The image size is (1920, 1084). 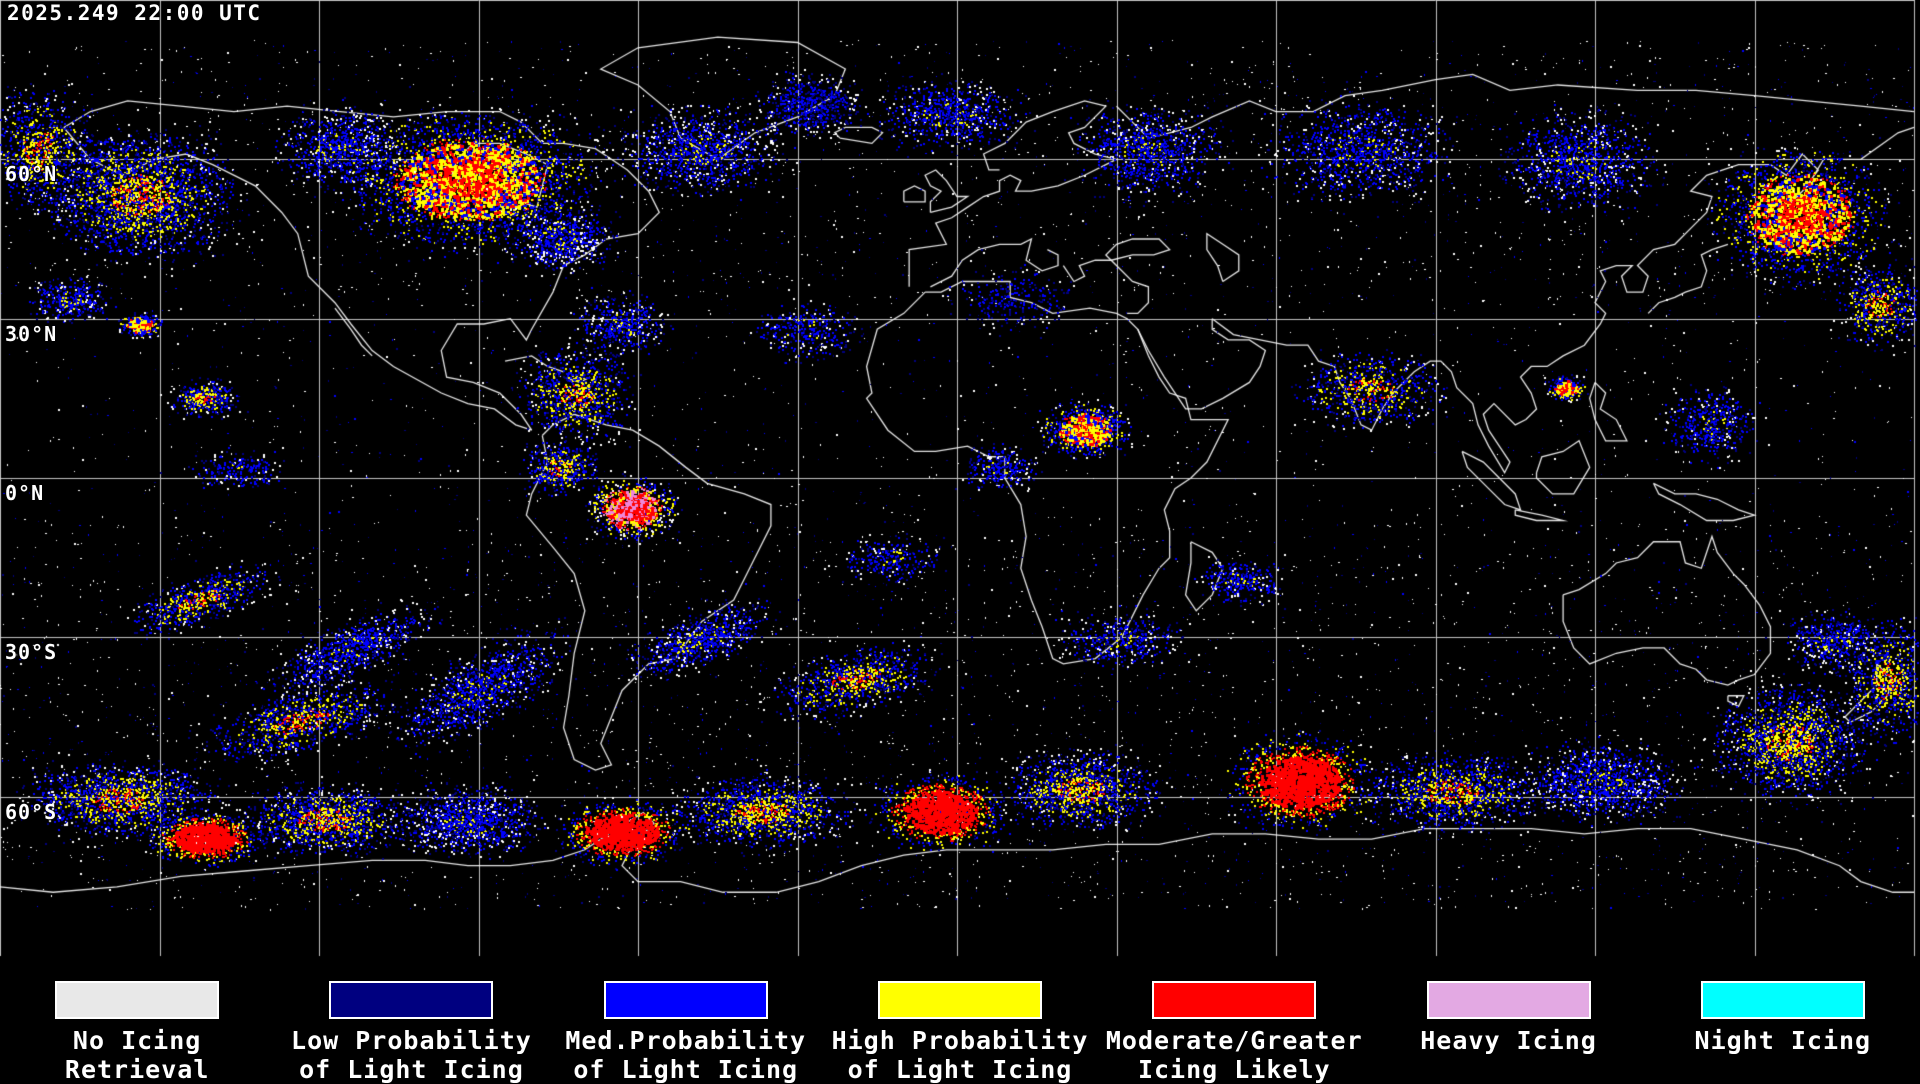 What do you see at coordinates (1783, 1024) in the screenshot?
I see `legend-item-night-icing: Night Icing` at bounding box center [1783, 1024].